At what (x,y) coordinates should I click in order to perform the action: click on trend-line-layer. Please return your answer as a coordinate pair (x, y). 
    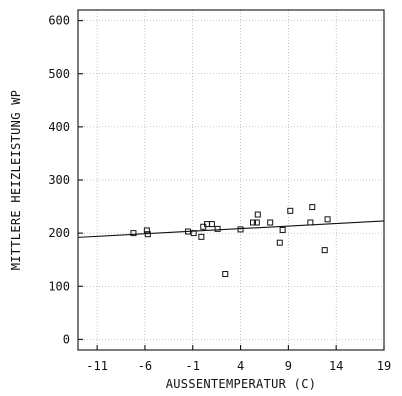
    Looking at the image, I should click on (231, 229).